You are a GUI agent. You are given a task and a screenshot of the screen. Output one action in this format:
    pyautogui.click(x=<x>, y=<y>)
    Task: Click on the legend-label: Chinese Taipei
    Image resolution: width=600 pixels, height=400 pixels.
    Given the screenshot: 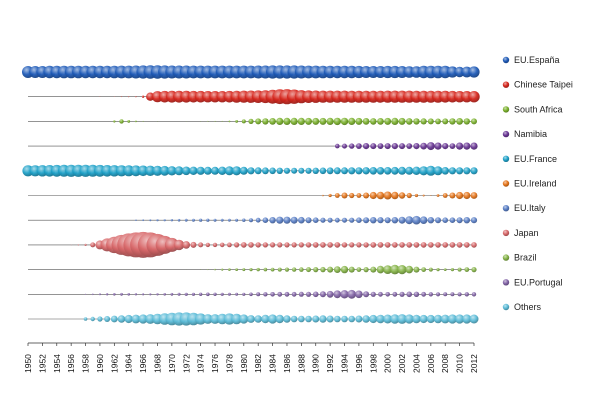 What is the action you would take?
    pyautogui.click(x=543, y=85)
    